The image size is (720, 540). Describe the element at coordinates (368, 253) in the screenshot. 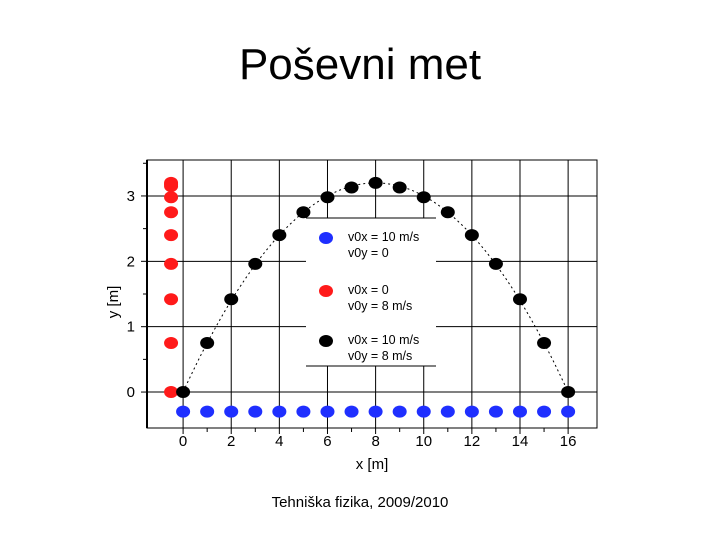

I see `legend-text: v0y = 0` at that location.